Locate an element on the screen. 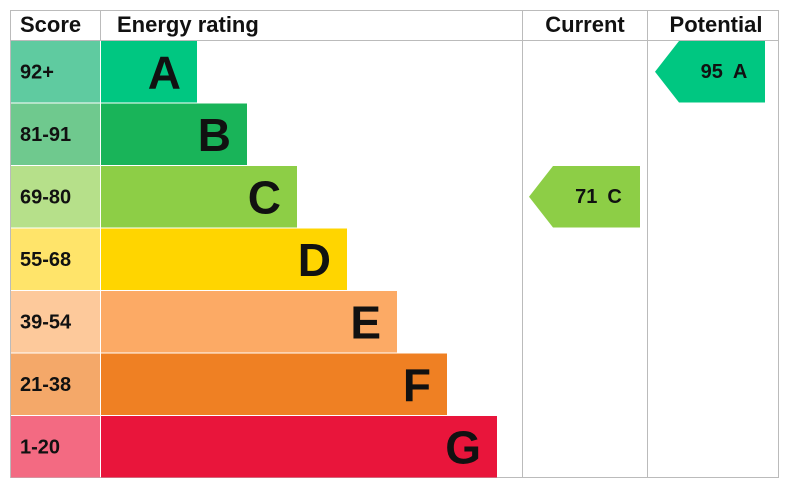 This screenshot has height=493, width=787. rating-letter: C is located at coordinates (264, 197).